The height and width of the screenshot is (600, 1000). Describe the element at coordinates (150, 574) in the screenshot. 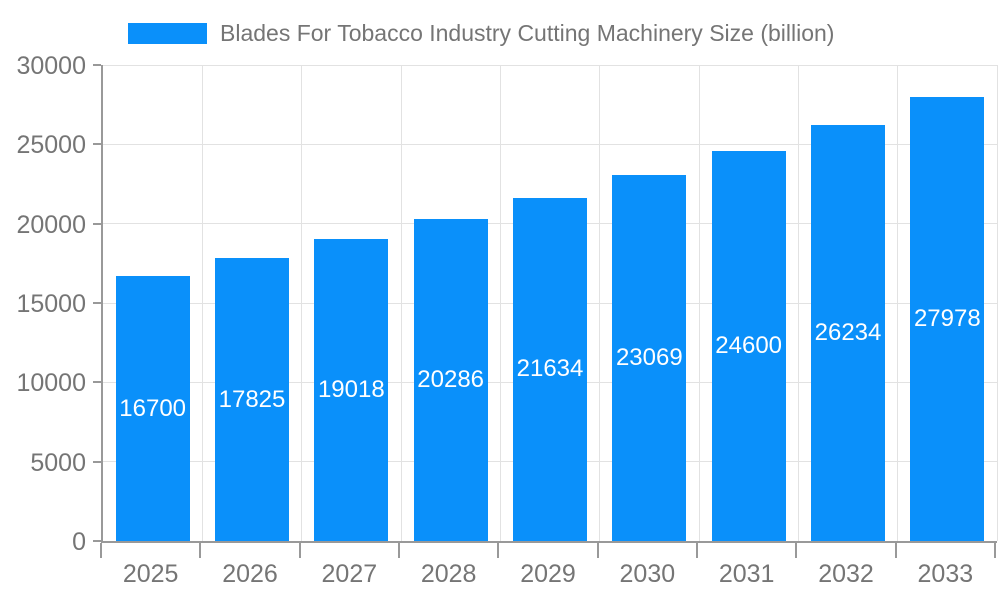

I see `x-axis-label: 2025` at that location.